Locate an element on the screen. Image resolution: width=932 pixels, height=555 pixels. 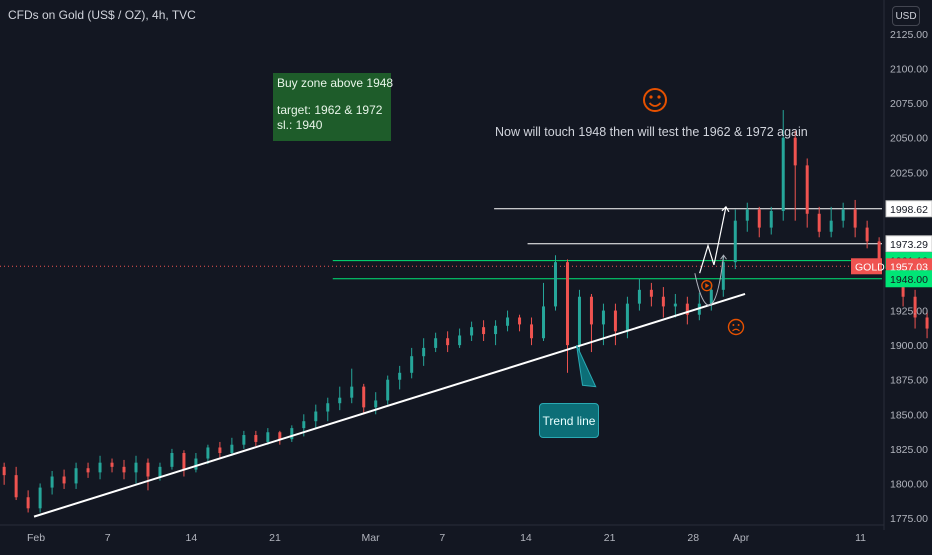
price-tick-label: 1850.00 is located at coordinates (909, 415).